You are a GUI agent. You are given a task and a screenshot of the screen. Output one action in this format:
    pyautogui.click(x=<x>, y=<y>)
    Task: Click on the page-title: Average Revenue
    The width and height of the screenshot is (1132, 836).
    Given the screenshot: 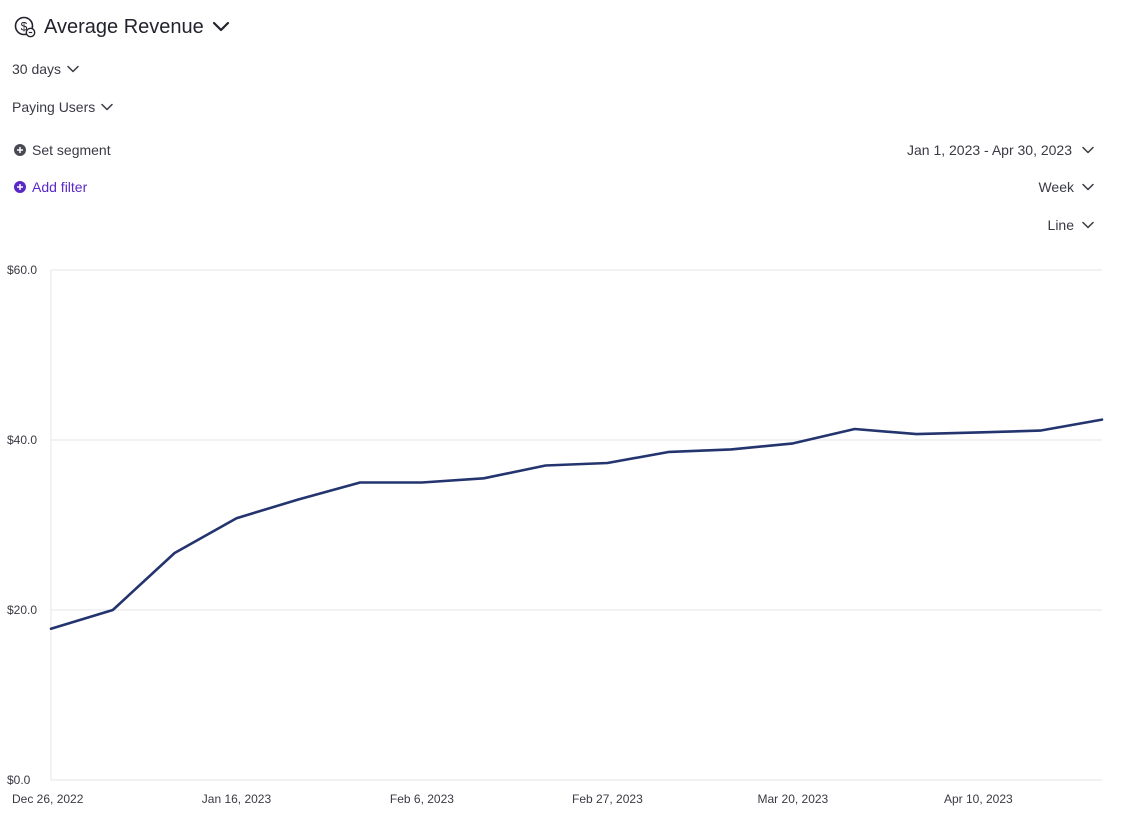 What is the action you would take?
    pyautogui.click(x=124, y=26)
    